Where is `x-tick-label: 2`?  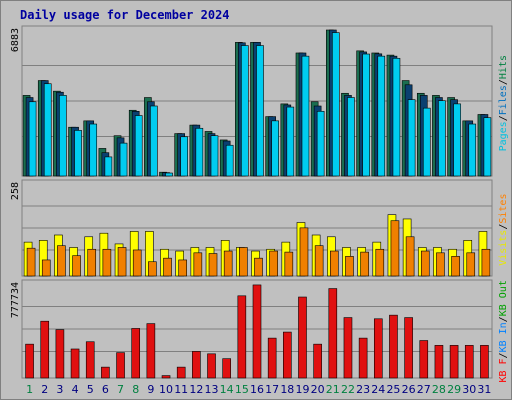
x-tick-label: 2 is located at coordinates (44, 389).